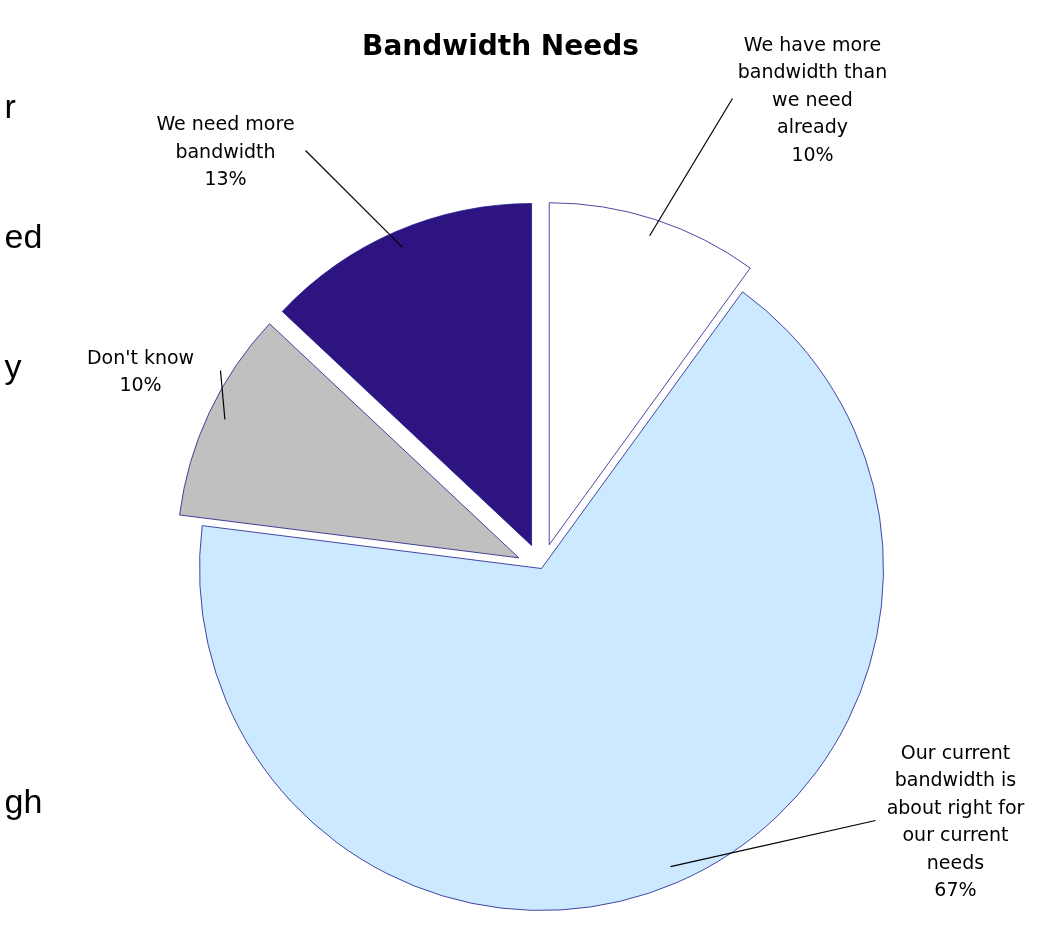 The width and height of the screenshot is (1048, 930). I want to click on slice-label: Don't know, so click(140, 356).